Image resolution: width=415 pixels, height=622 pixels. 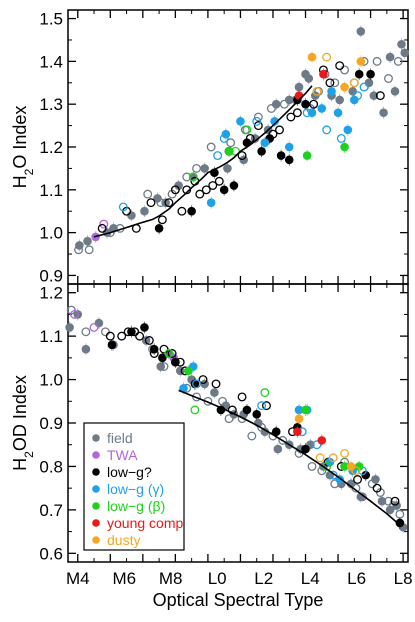 I want to click on y-tick-label: 1.5, so click(x=51, y=19).